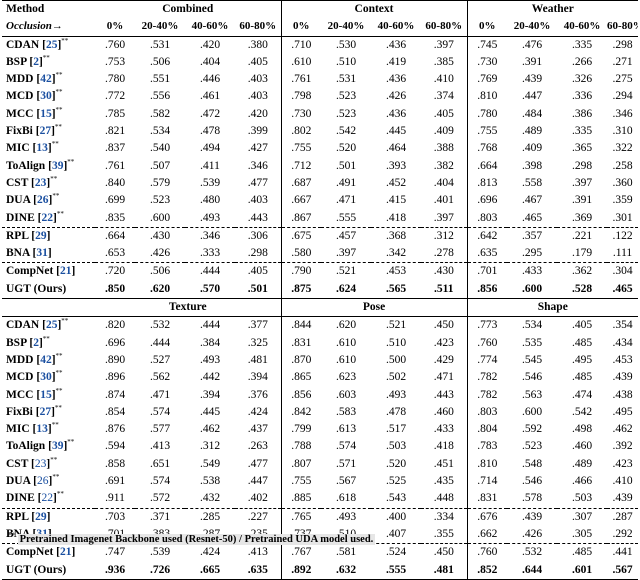 The height and width of the screenshot is (580, 640). Describe the element at coordinates (115, 359) in the screenshot. I see `score-cell: .890` at that location.